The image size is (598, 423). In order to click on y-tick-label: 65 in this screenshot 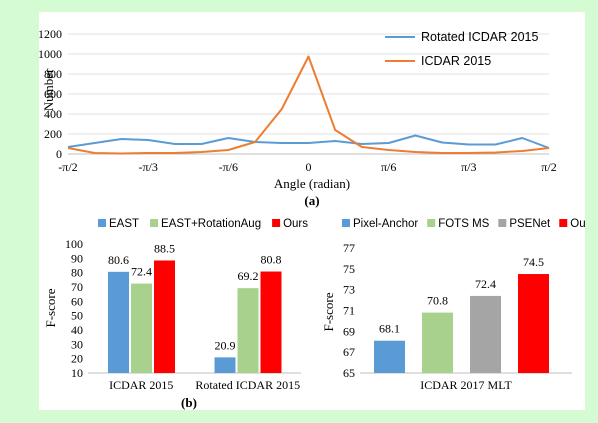, I will do `click(349, 373)`.